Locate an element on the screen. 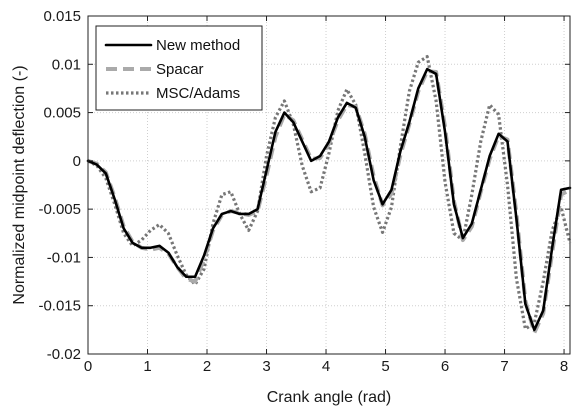 The image size is (575, 411). y-tick-label: -0.02 is located at coordinates (64, 354).